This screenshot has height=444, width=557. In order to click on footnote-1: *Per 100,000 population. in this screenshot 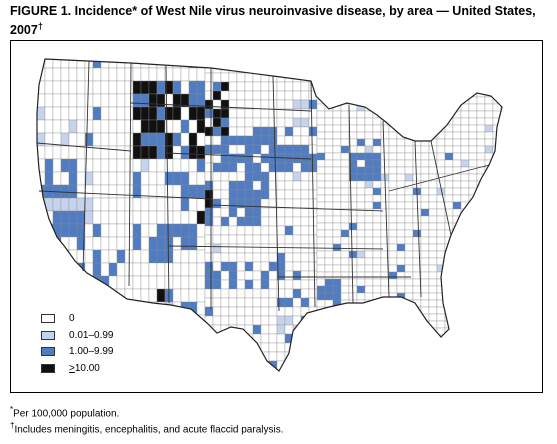, I will do `click(65, 412)`.